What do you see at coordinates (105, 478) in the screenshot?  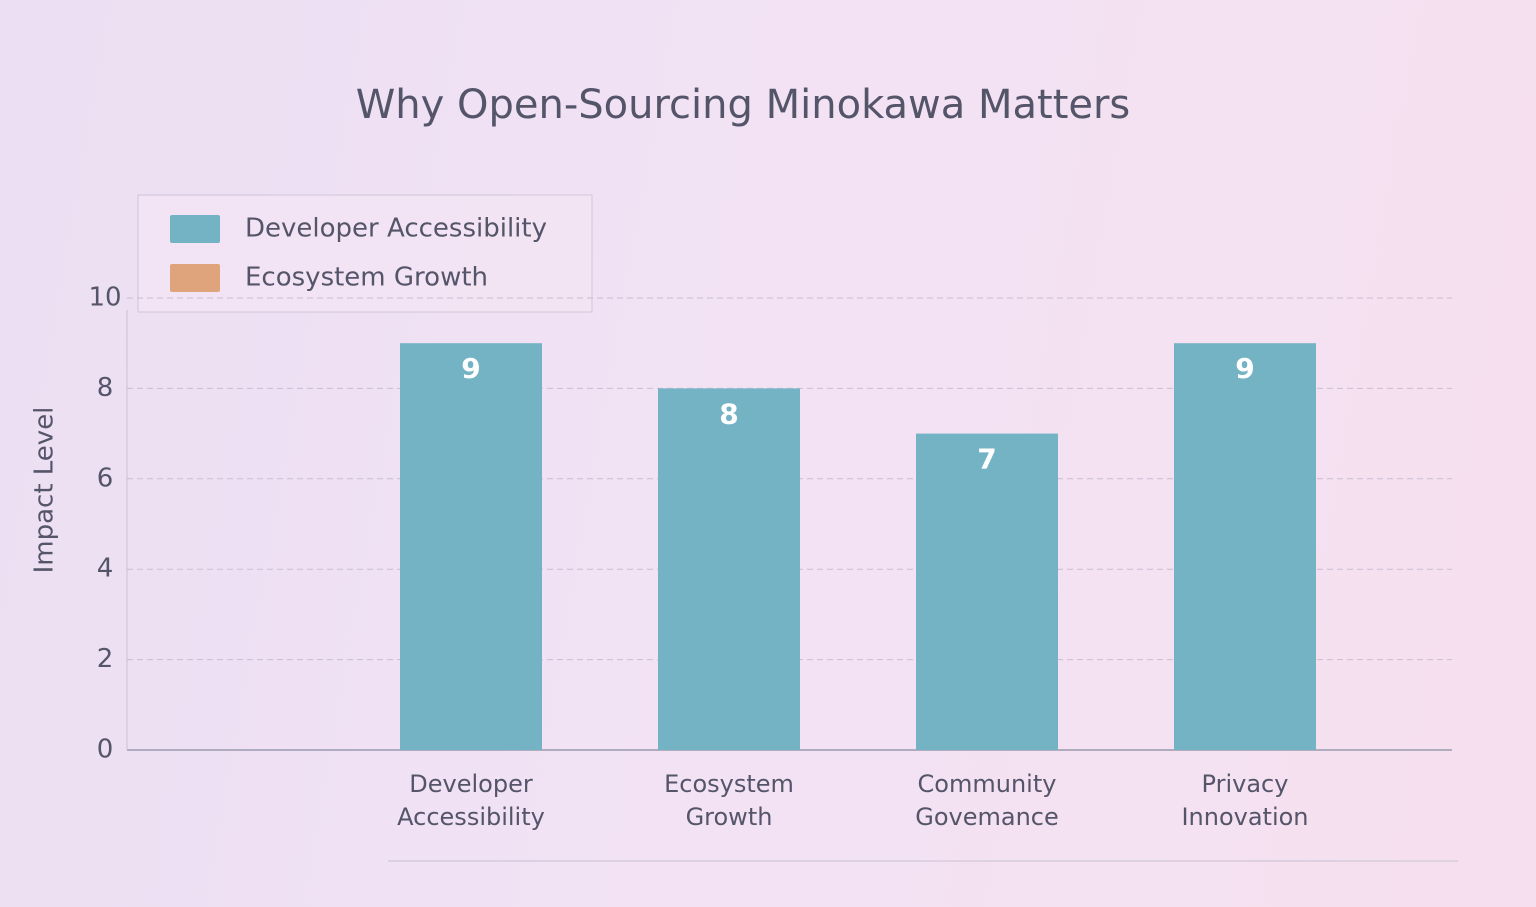 I see `y-tick-label: 6` at bounding box center [105, 478].